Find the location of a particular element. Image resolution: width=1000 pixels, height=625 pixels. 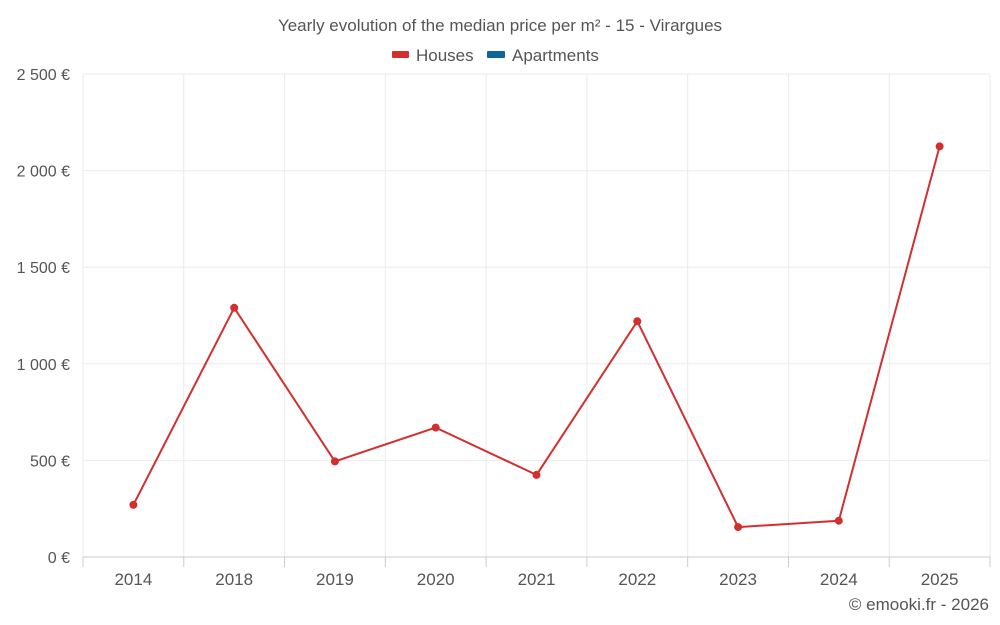

data-point-houses-2024 is located at coordinates (838, 520).